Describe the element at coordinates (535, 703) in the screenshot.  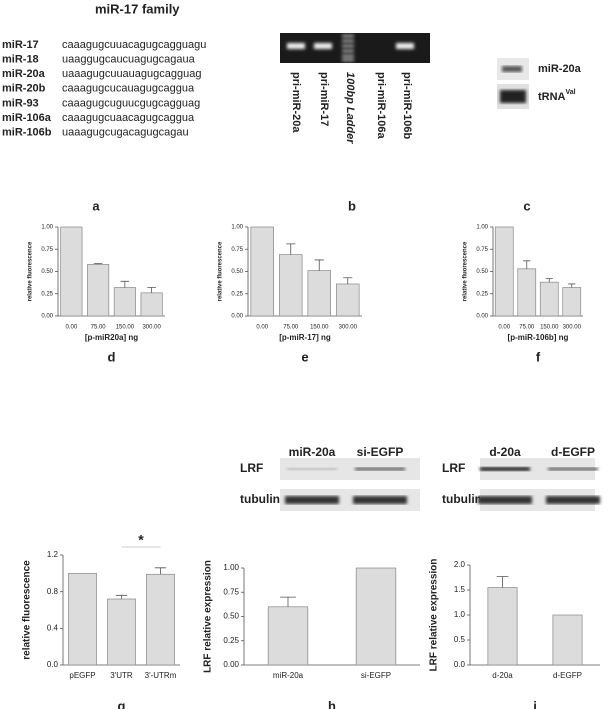
I see `panel-letter: i` at that location.